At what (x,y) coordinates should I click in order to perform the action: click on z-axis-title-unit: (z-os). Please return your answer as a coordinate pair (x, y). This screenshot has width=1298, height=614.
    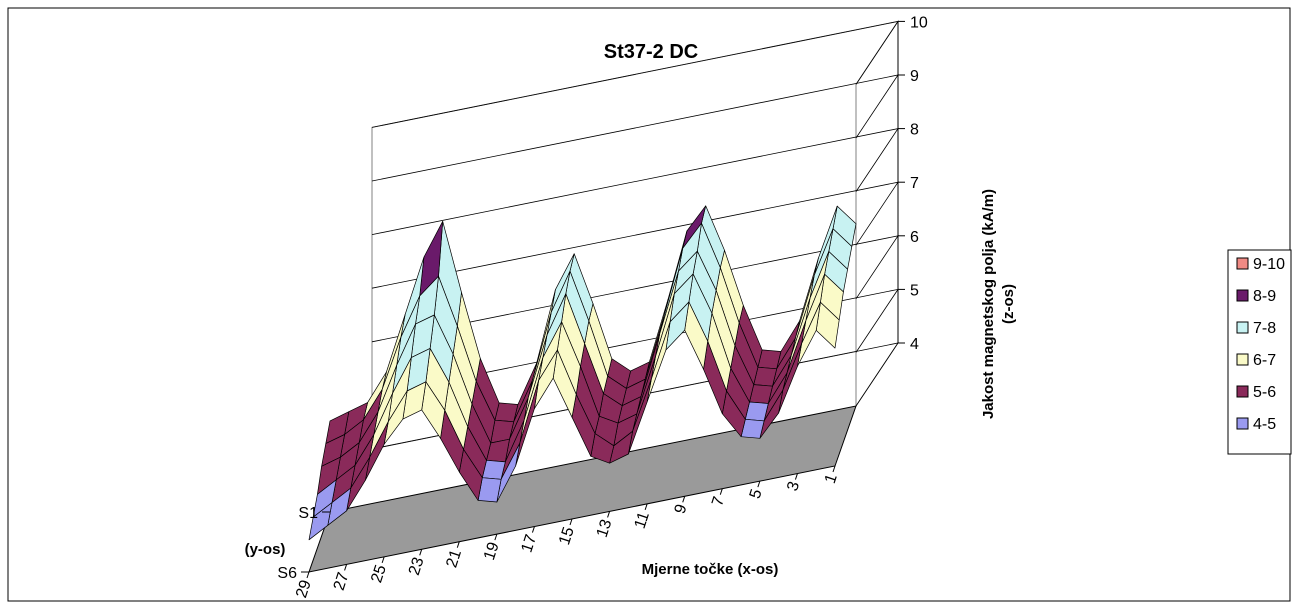
    Looking at the image, I should click on (1008, 304).